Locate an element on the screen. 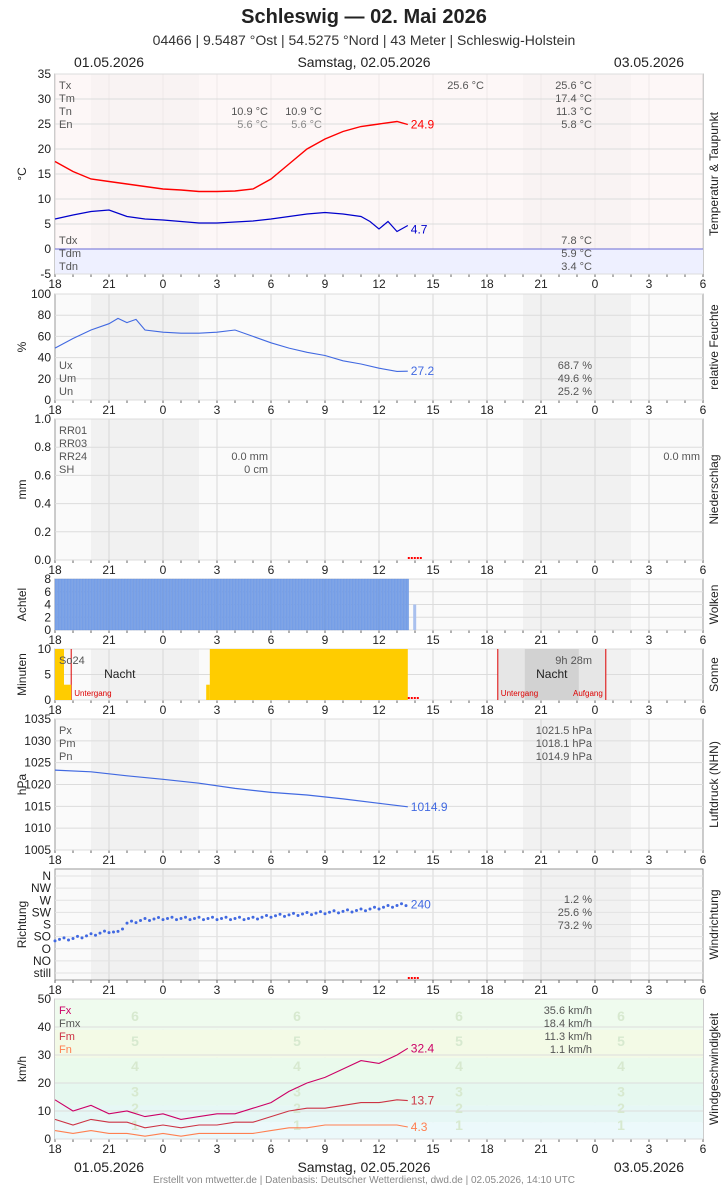 The height and width of the screenshot is (1190, 728). x-tick-label: 15 is located at coordinates (433, 710).